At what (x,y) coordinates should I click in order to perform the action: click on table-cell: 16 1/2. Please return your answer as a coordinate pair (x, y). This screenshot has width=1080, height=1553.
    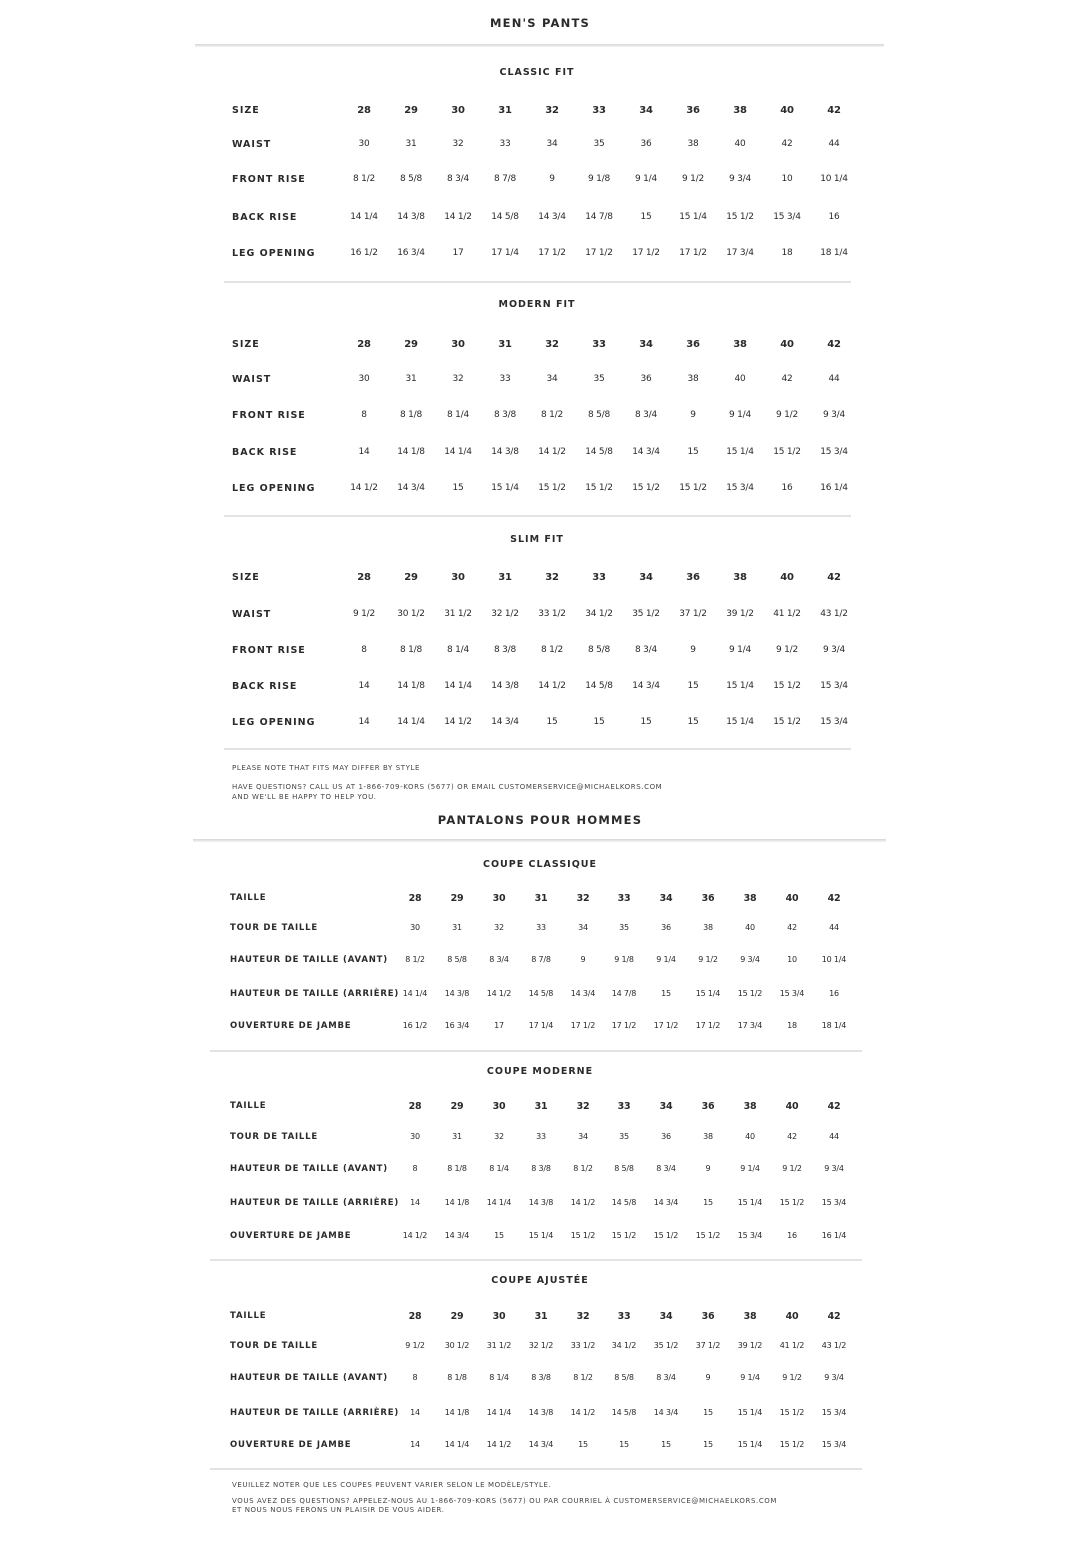
    Looking at the image, I should click on (364, 253).